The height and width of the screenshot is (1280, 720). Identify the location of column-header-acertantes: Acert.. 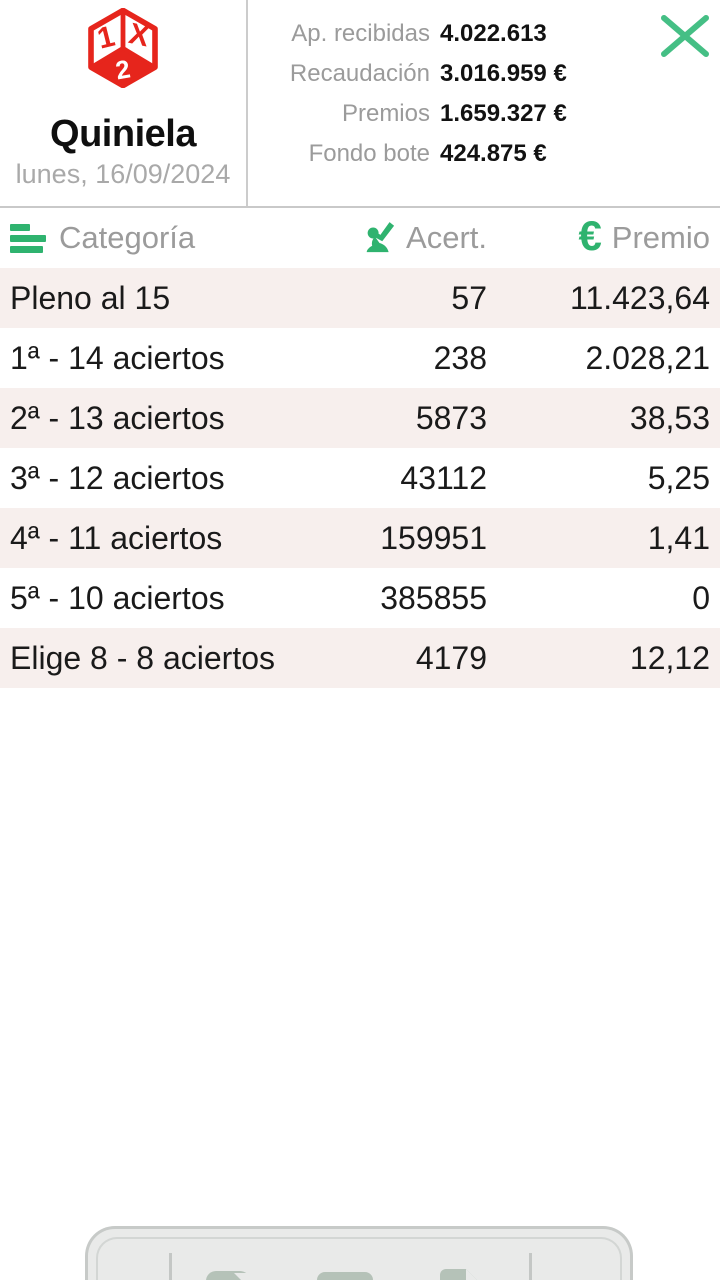
(425, 238).